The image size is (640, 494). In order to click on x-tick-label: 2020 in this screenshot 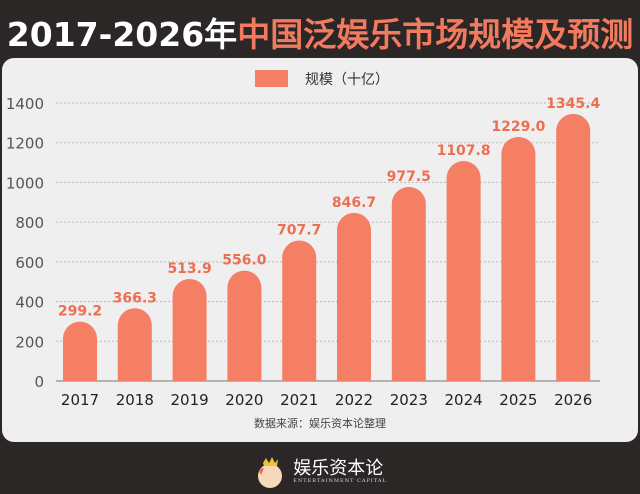, I will do `click(244, 400)`.